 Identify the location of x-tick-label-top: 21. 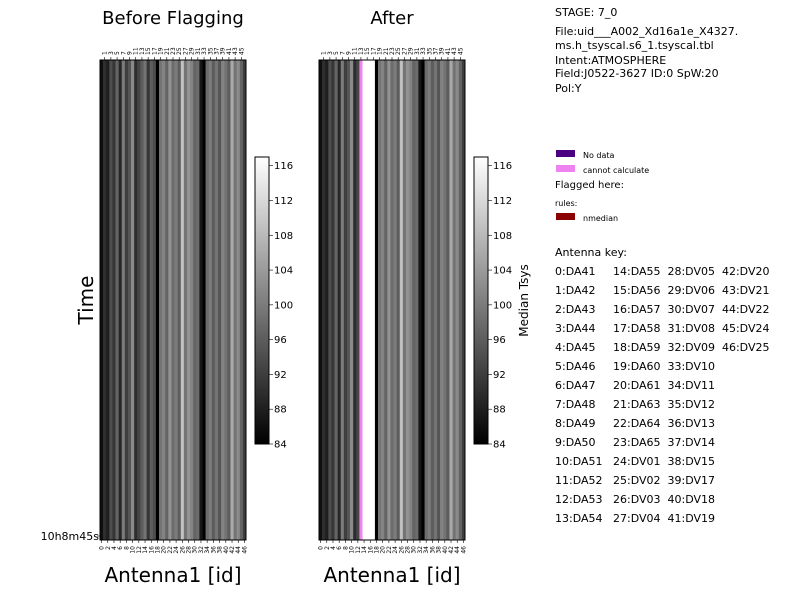
(167, 51).